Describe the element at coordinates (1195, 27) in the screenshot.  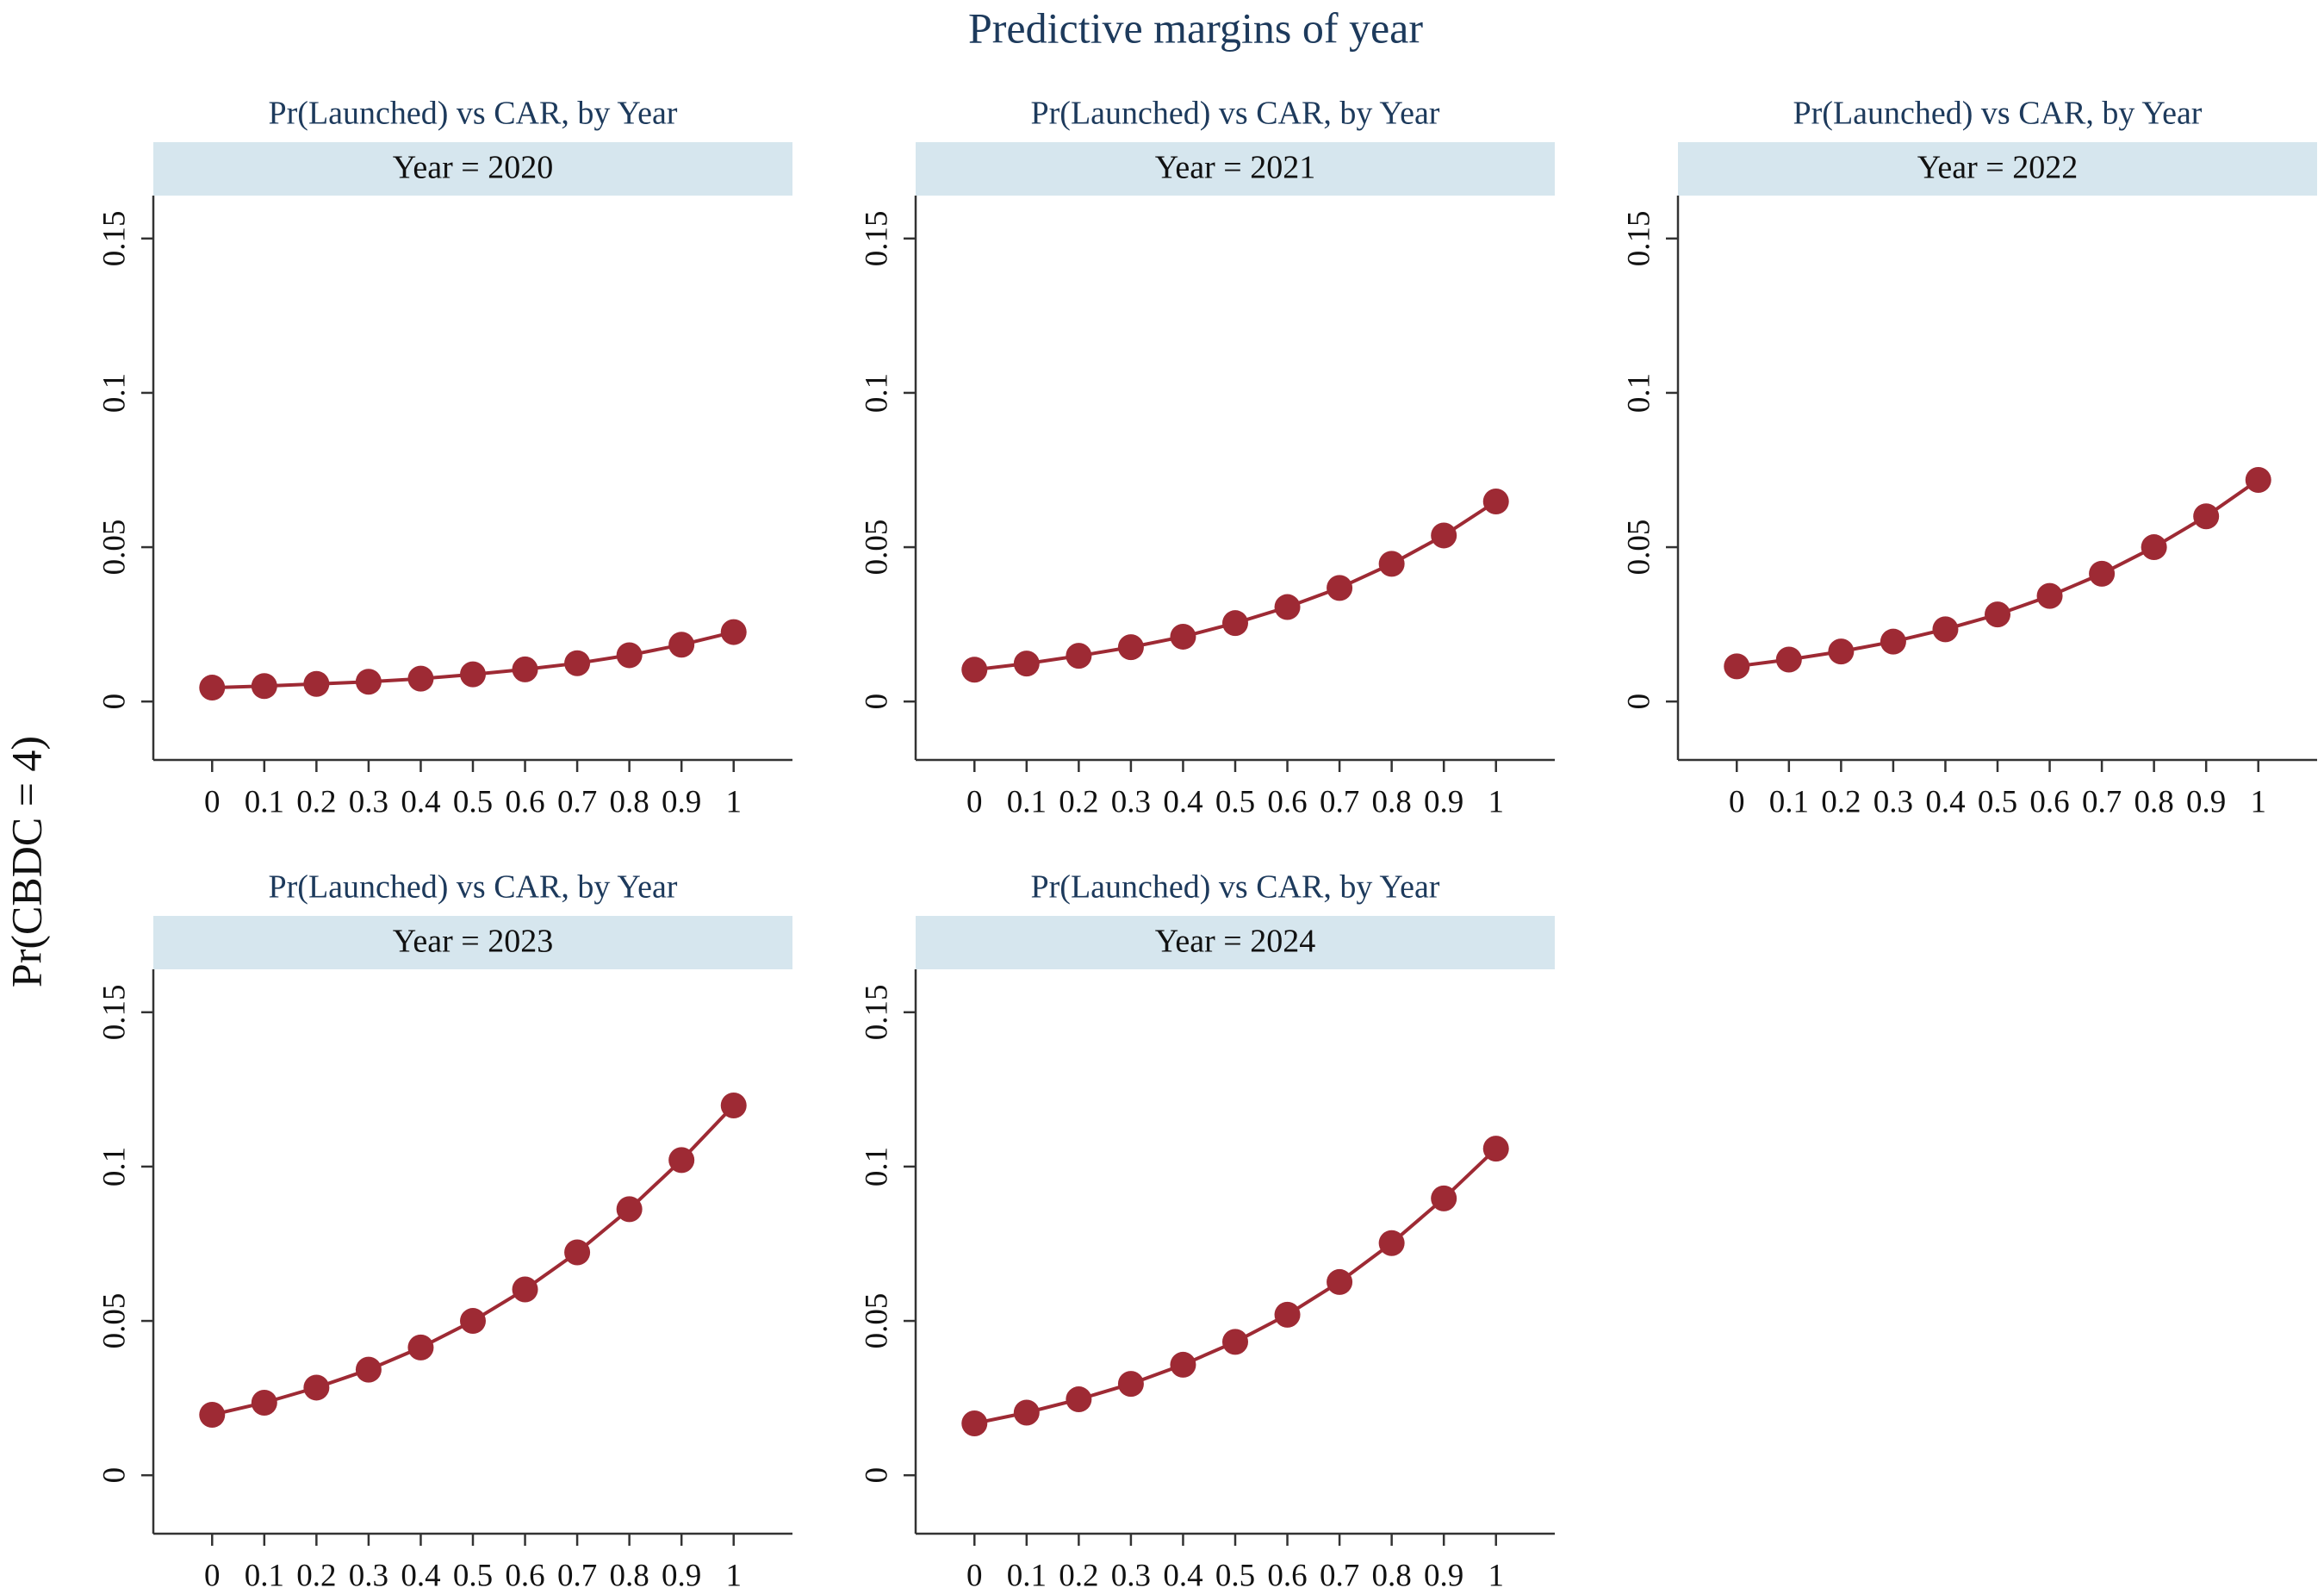
I see `figure-title: Predictive margins of year` at that location.